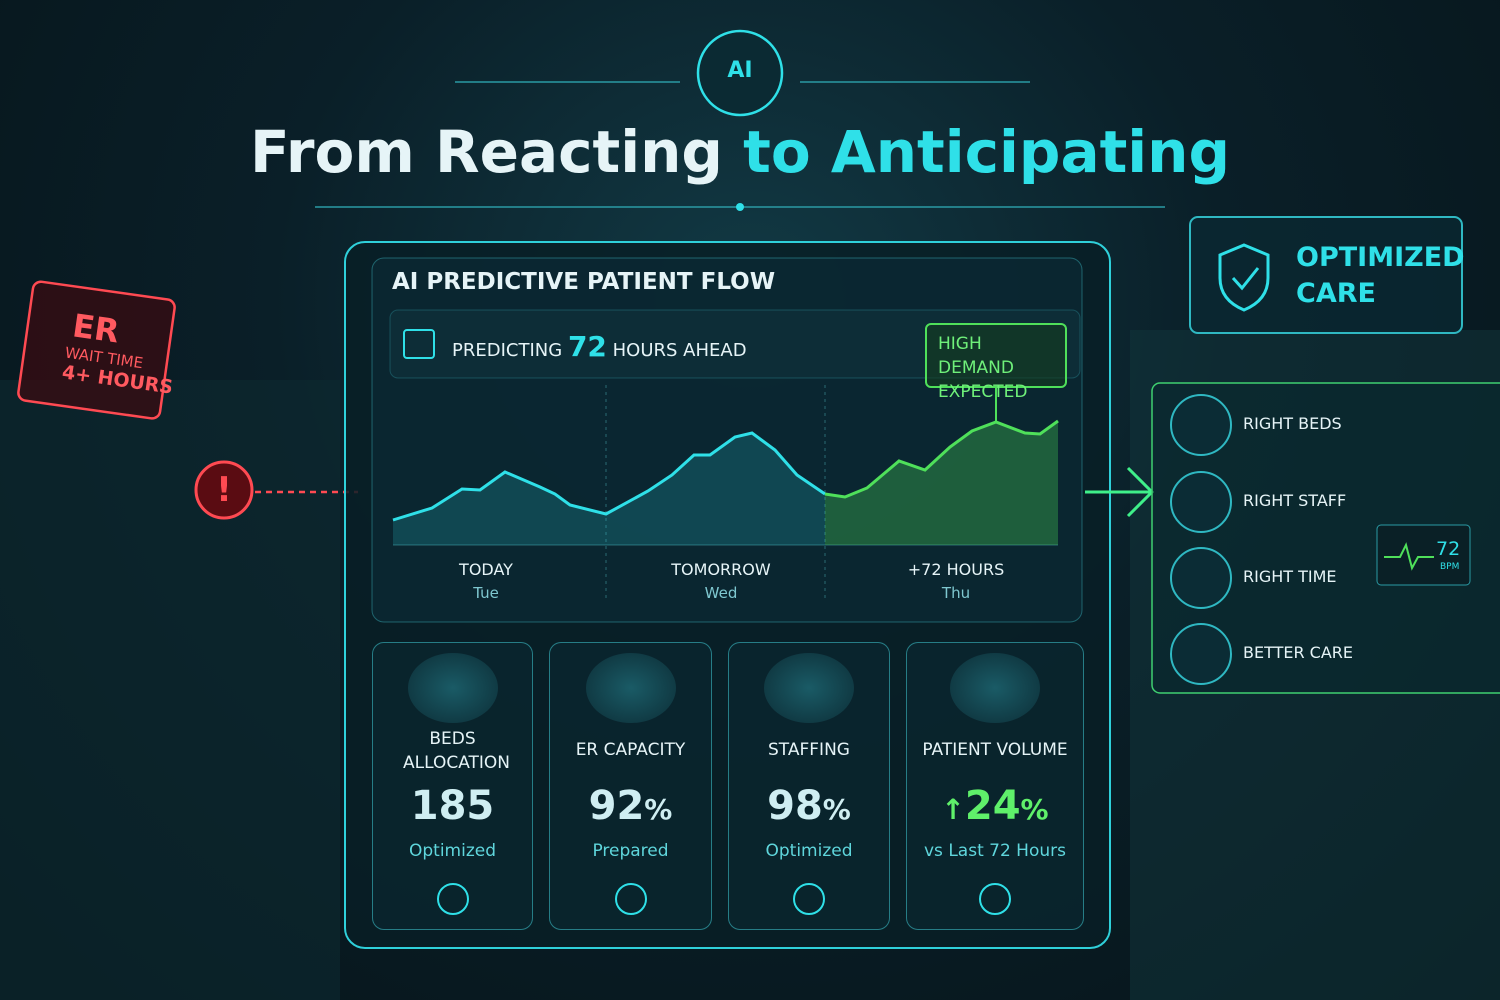  I want to click on day-name: Thu, so click(956, 593).